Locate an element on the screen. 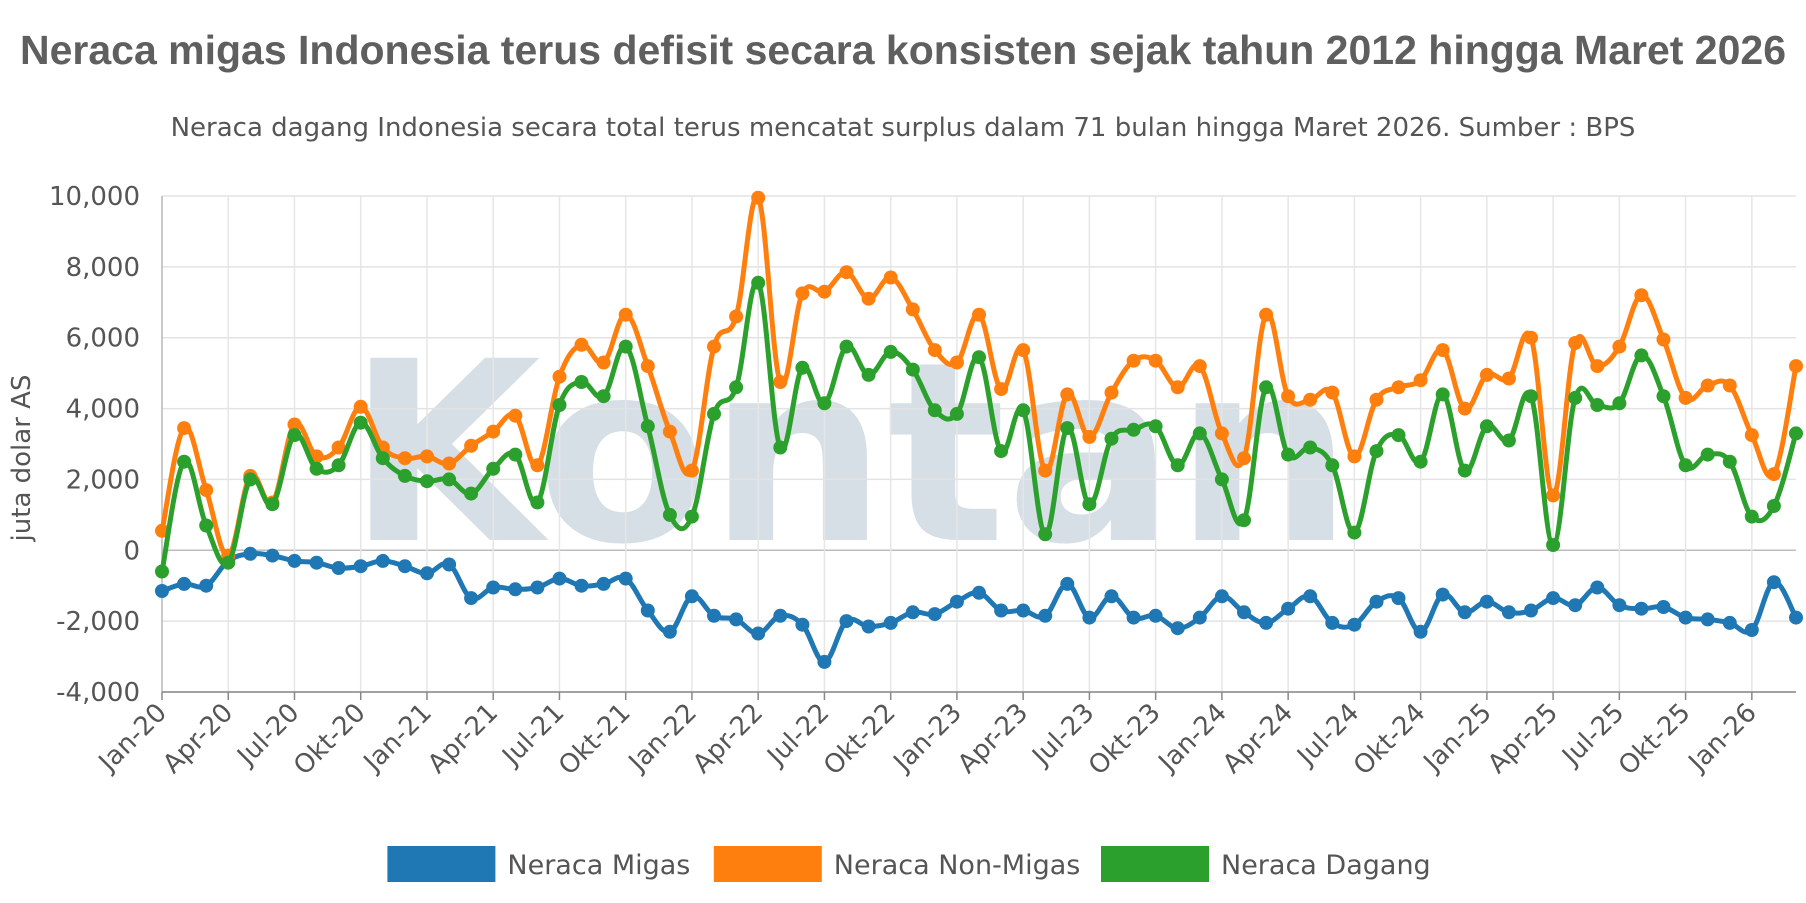 The height and width of the screenshot is (903, 1806). y-tick-label: 8,000 is located at coordinates (103, 268).